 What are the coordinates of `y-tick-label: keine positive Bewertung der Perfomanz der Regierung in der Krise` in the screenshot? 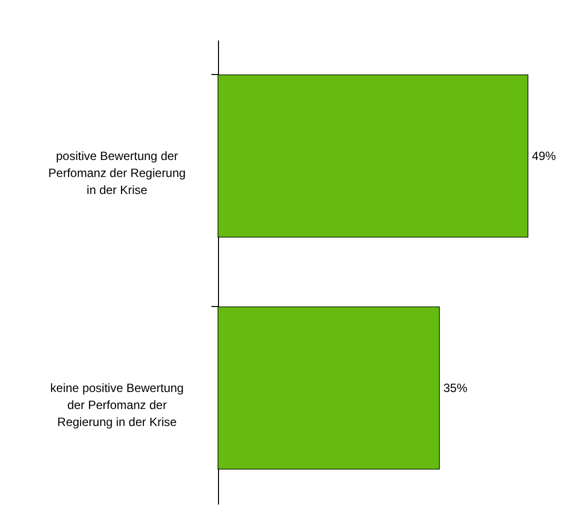 It's located at (117, 405).